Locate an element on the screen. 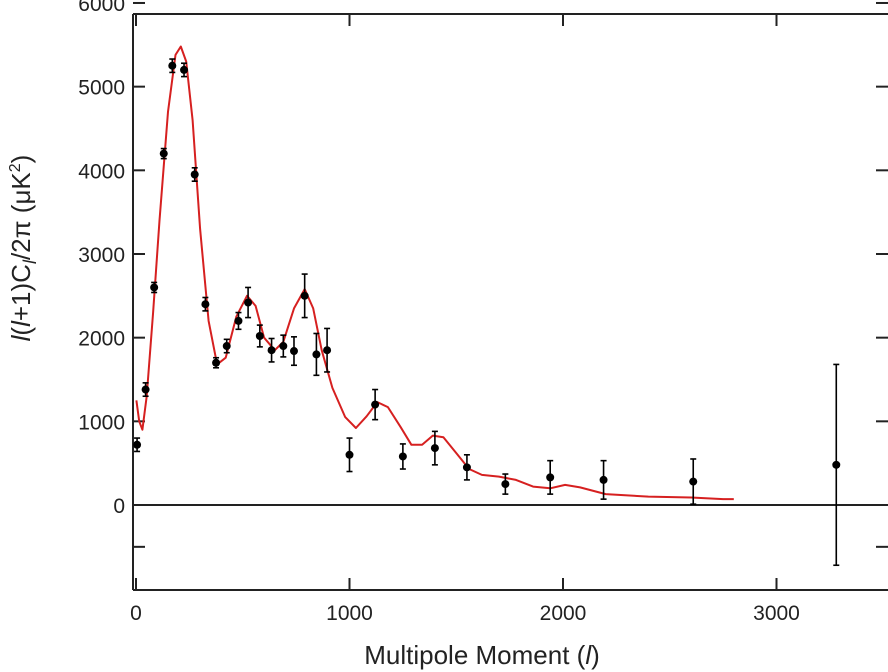 The height and width of the screenshot is (672, 888). y-tick-label: 6000 is located at coordinates (101, 8).